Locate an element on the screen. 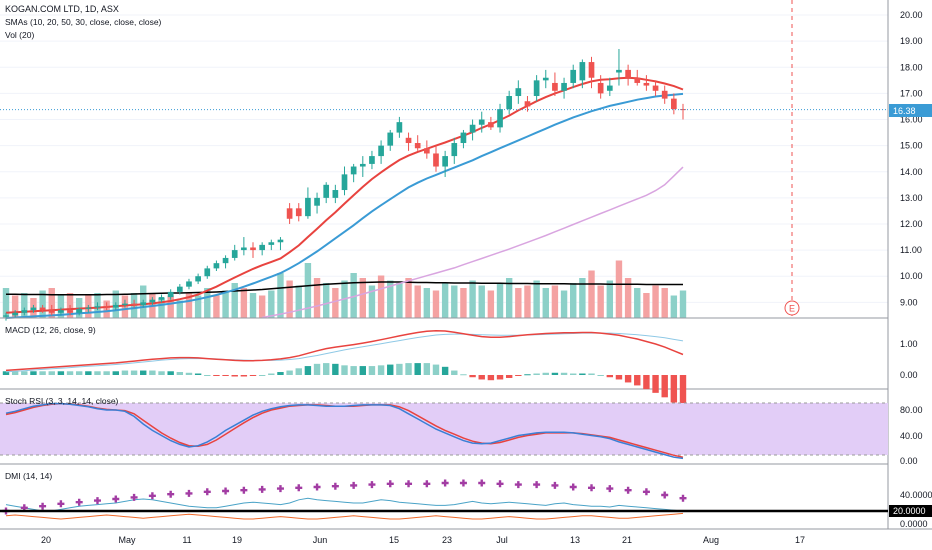 The width and height of the screenshot is (932, 550). stoch-legend: Stoch RSI (3, 3, 14, 14, close) is located at coordinates (62, 401).